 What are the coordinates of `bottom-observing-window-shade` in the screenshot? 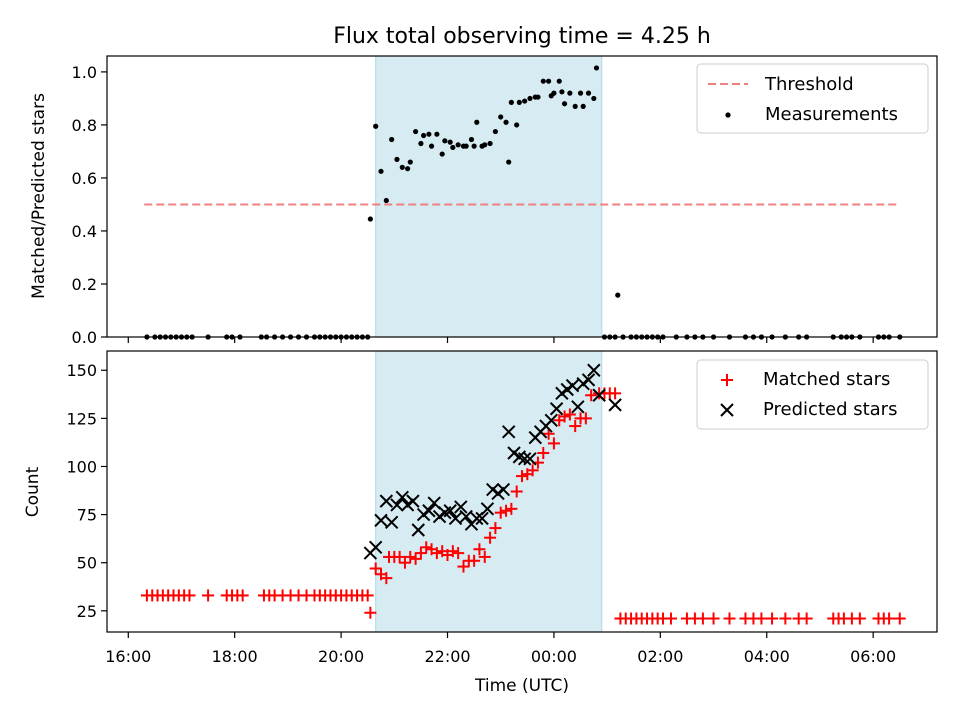 It's located at (489, 491).